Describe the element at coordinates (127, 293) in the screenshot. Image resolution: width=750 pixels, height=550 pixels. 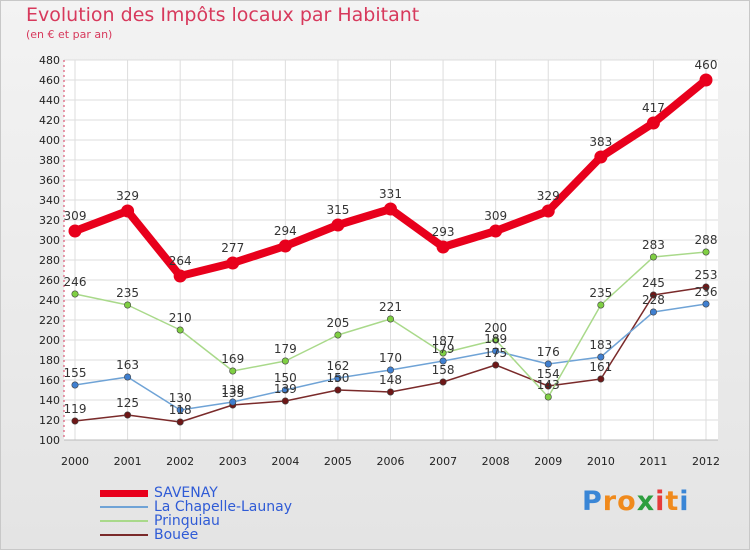
I see `data-label: 235` at that location.